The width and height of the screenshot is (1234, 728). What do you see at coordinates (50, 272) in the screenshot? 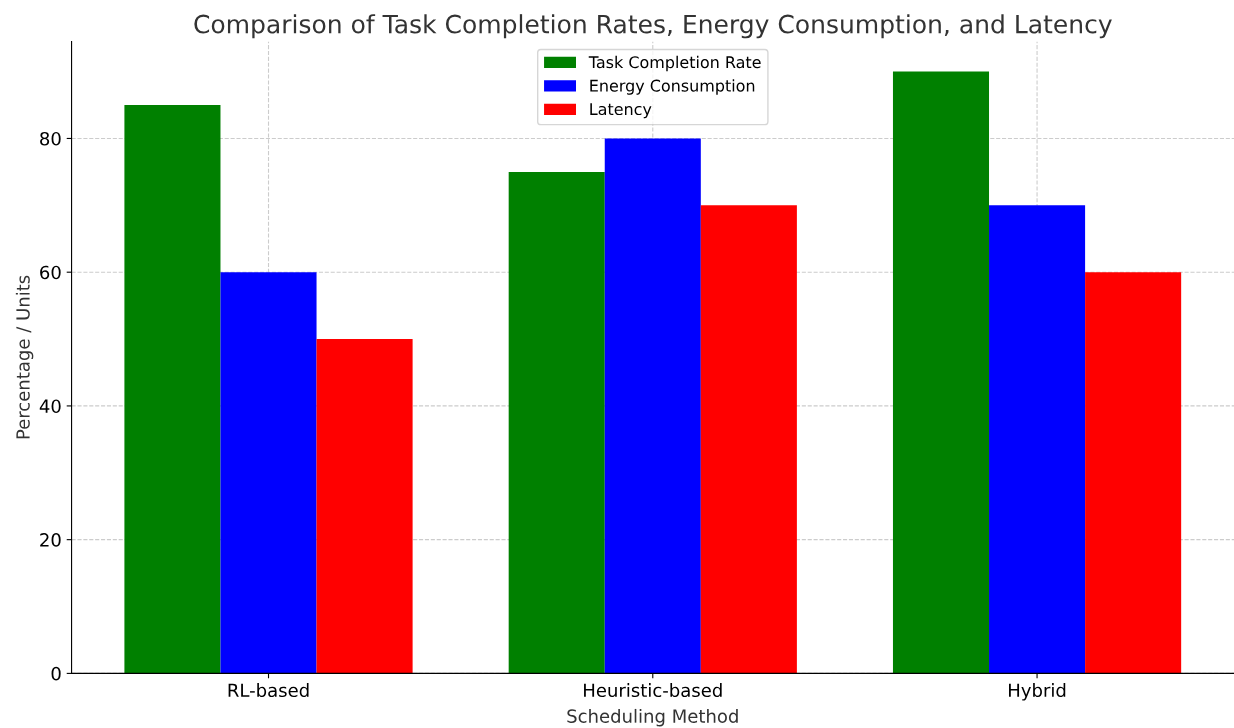
I see `y-tick-label: 60` at bounding box center [50, 272].